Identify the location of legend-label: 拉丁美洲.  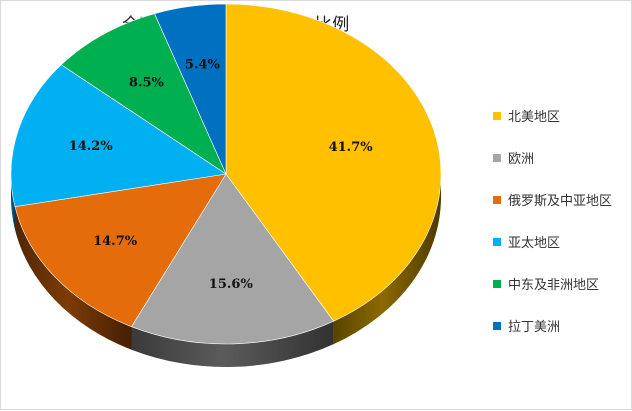
(534, 327).